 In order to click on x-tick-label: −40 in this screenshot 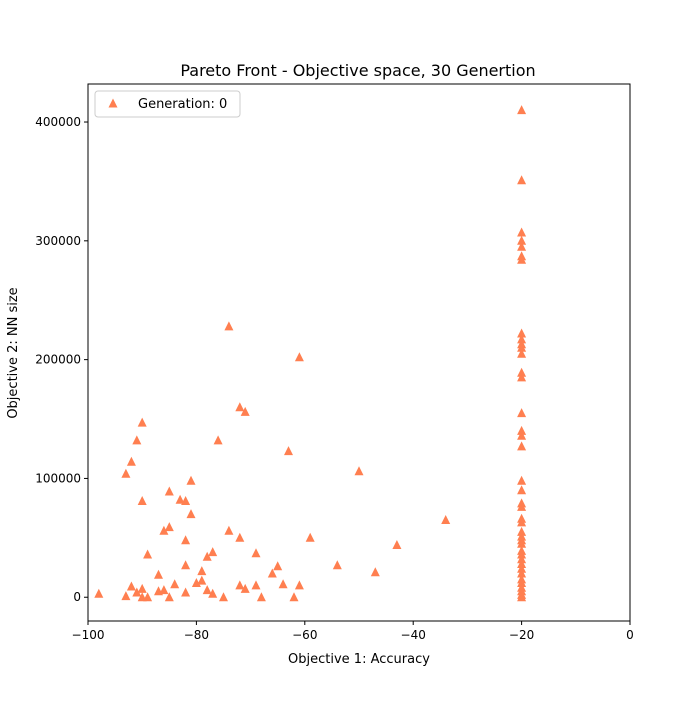, I will do `click(413, 635)`.